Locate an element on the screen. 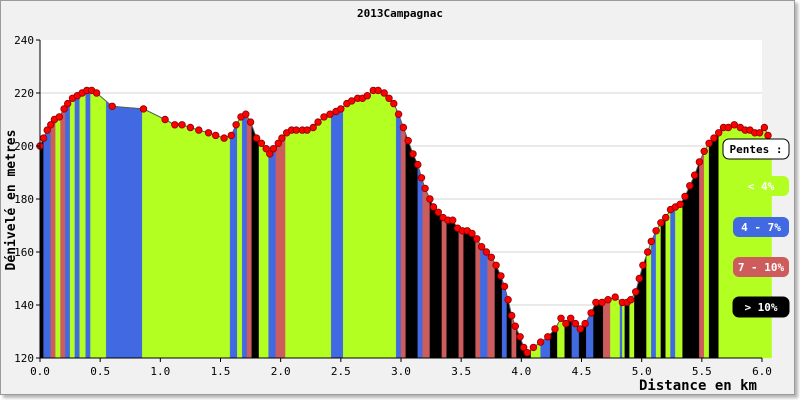 The width and height of the screenshot is (800, 400). legend-label: 4 - 7% is located at coordinates (761, 227).